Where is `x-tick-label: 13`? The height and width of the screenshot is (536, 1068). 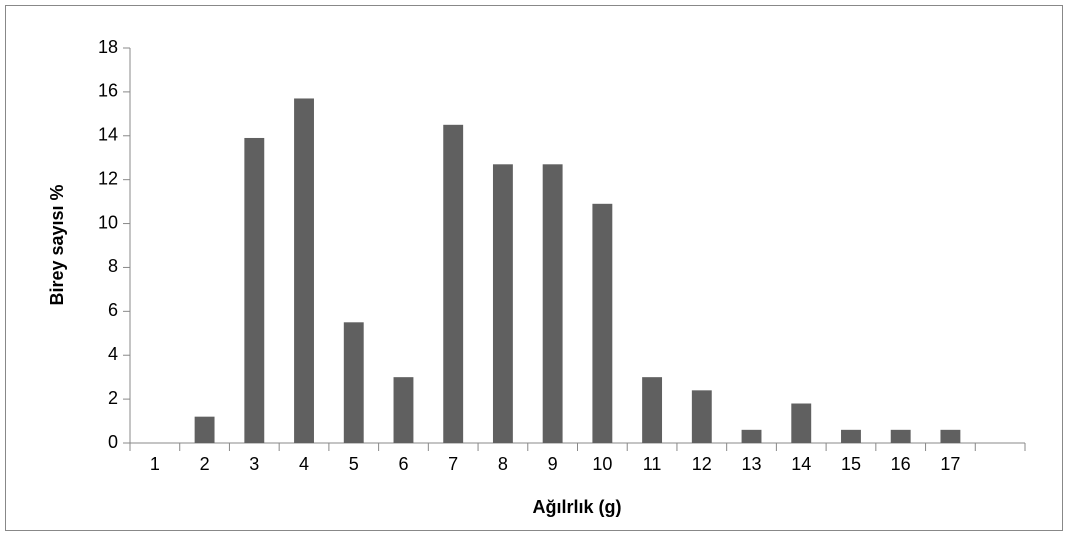 x-tick-label: 13 is located at coordinates (752, 464).